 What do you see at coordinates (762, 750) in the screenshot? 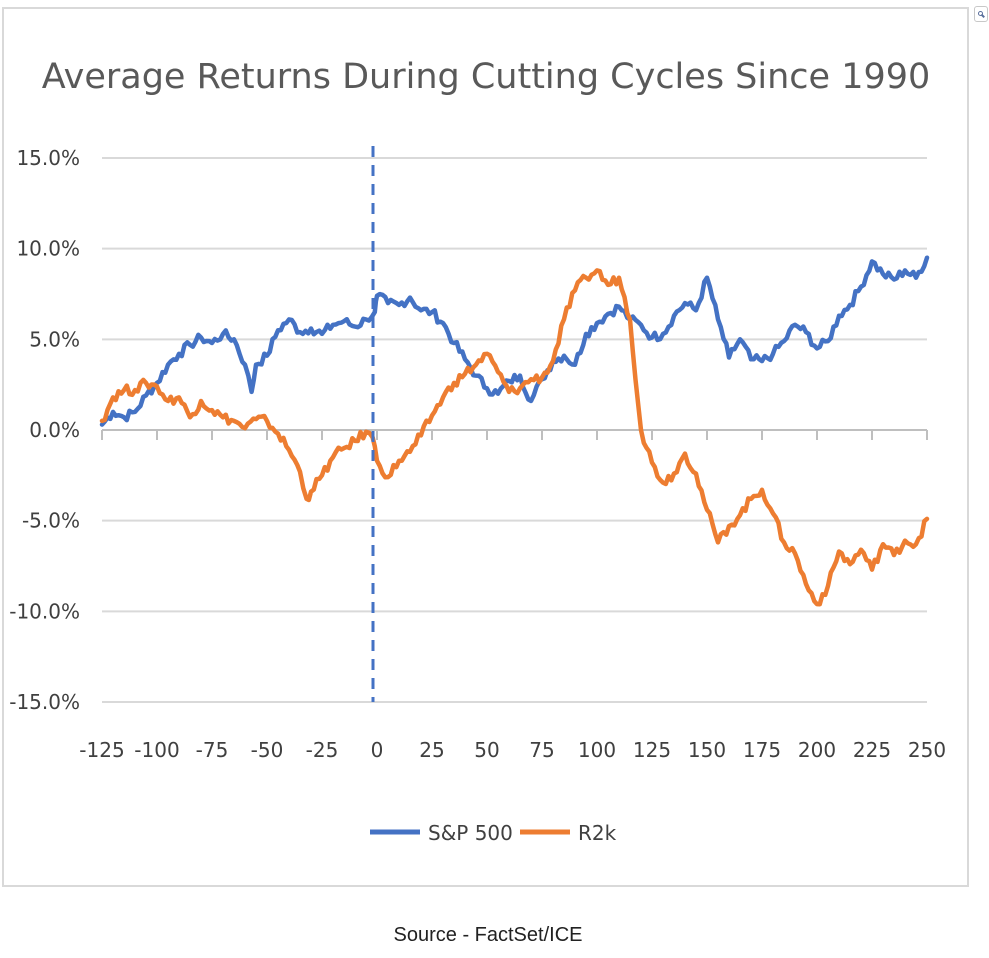
I see `x-tick-label: 175` at bounding box center [762, 750].